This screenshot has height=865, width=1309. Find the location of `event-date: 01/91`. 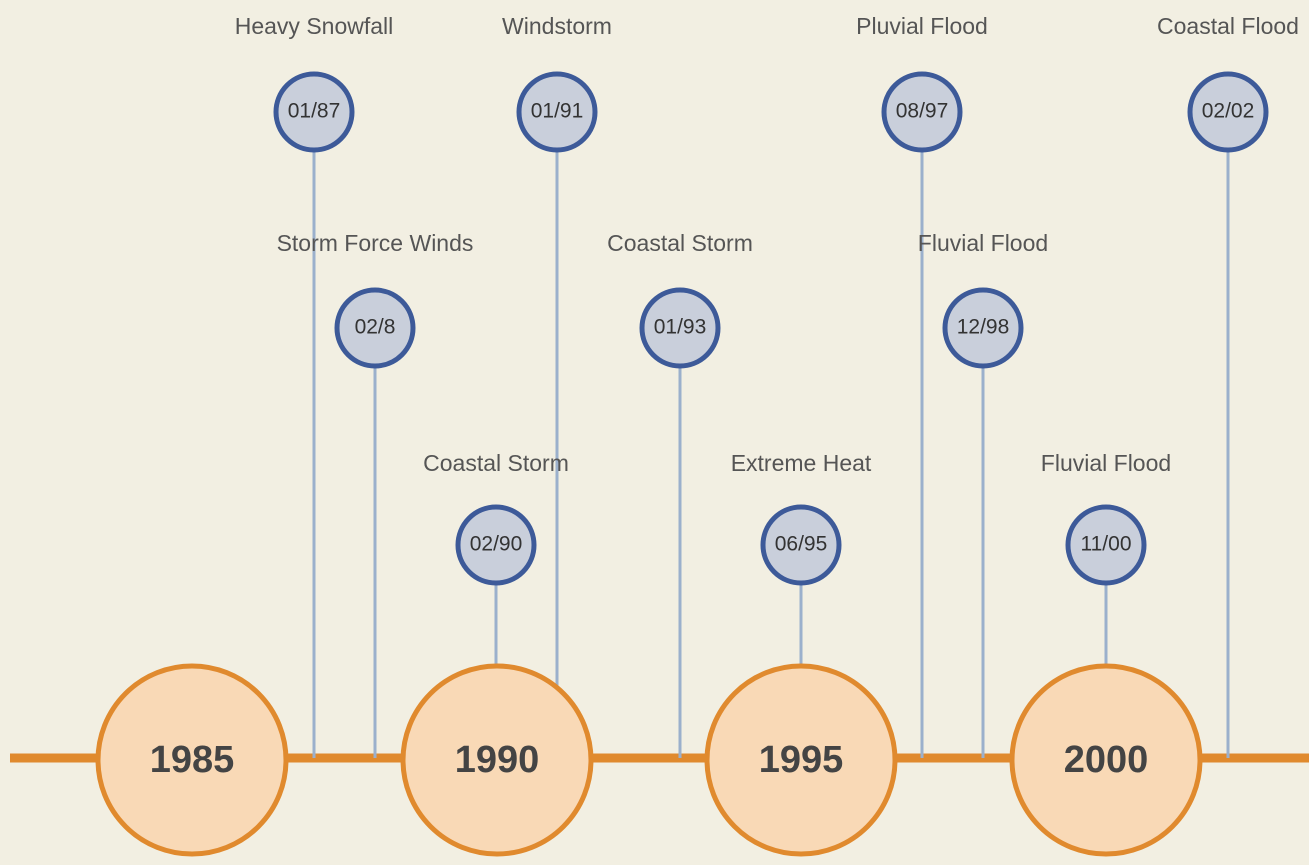

event-date: 01/91 is located at coordinates (557, 111).